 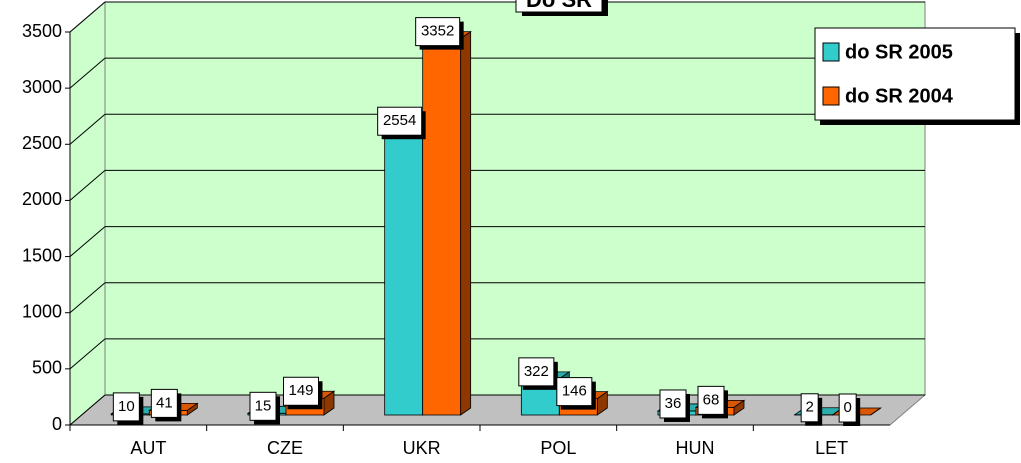 What do you see at coordinates (422, 448) in the screenshot?
I see `x-tick-label: UKR` at bounding box center [422, 448].